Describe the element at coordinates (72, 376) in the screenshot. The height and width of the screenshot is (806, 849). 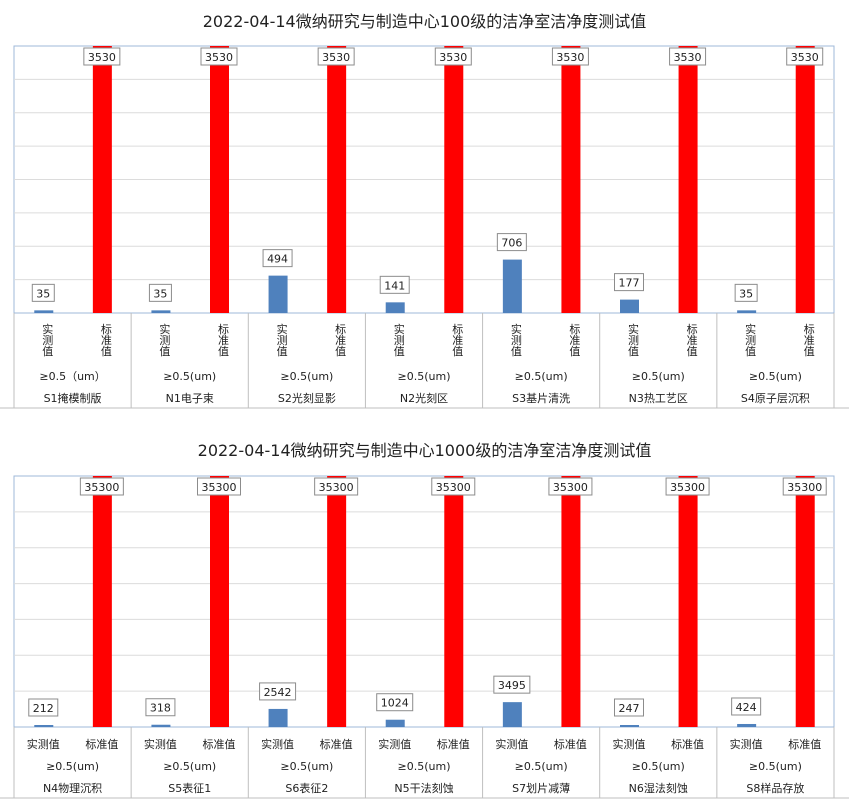
I see `particle-size-label: ≥0.5（um）` at that location.